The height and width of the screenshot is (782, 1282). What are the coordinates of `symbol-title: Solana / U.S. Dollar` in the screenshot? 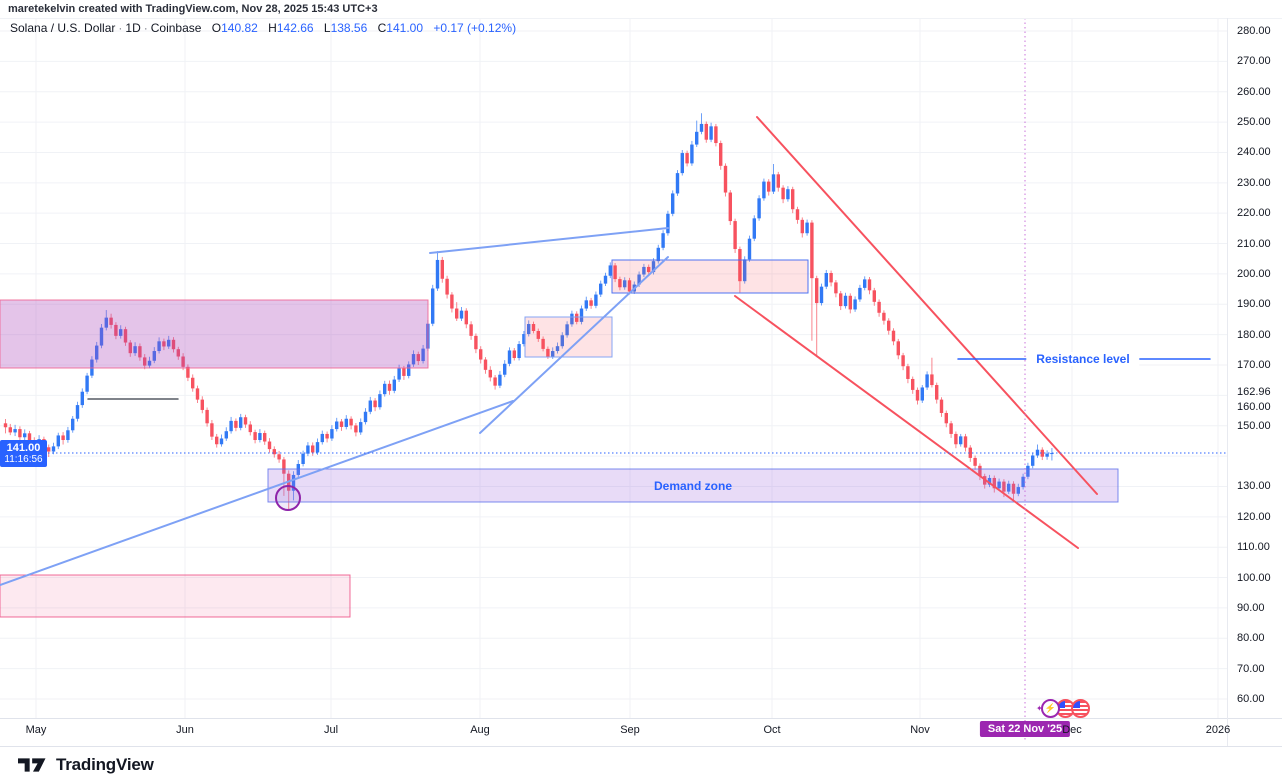 It's located at (63, 28).